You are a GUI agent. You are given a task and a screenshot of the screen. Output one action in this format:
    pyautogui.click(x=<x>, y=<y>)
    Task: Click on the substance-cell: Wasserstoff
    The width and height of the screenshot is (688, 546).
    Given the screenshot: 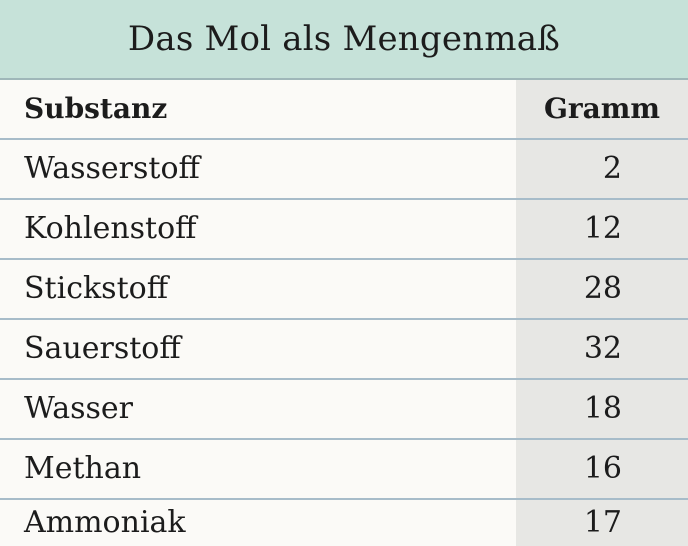 What is the action you would take?
    pyautogui.click(x=112, y=168)
    